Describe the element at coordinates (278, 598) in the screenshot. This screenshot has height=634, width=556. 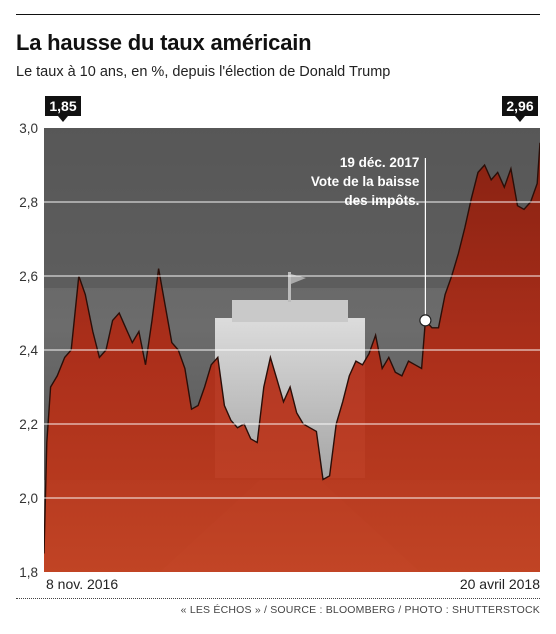
I see `bottom-rule` at that location.